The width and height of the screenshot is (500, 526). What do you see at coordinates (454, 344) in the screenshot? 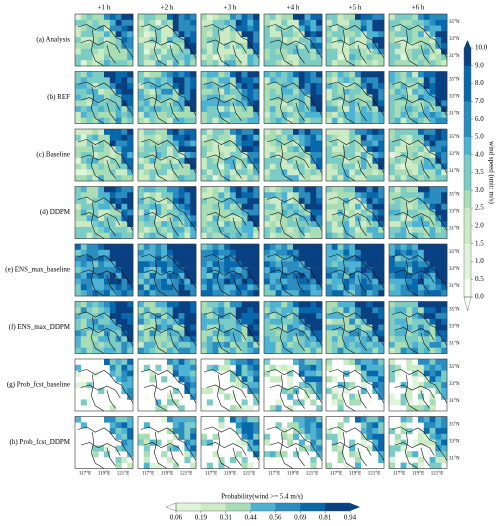
I see `lat-label: 31°N` at bounding box center [454, 344].